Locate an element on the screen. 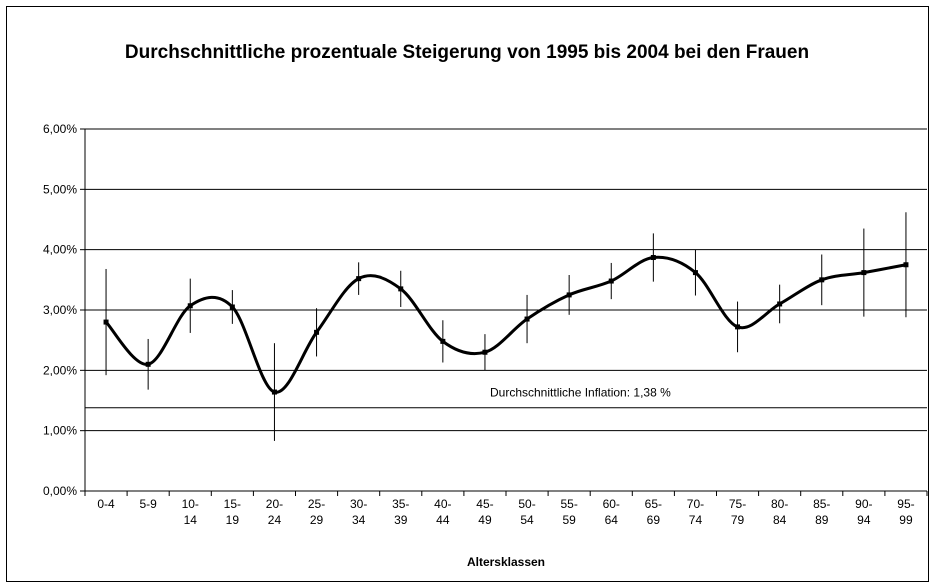  x-tick-label-line: 19 is located at coordinates (233, 520).